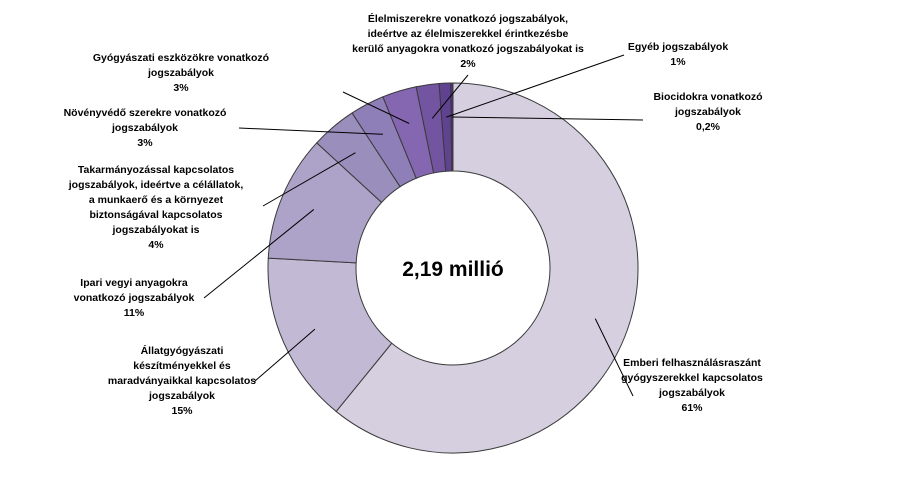 The height and width of the screenshot is (495, 907). I want to click on slice-name-line: Gyógyászati eszközökre vonatkozó, so click(181, 58).